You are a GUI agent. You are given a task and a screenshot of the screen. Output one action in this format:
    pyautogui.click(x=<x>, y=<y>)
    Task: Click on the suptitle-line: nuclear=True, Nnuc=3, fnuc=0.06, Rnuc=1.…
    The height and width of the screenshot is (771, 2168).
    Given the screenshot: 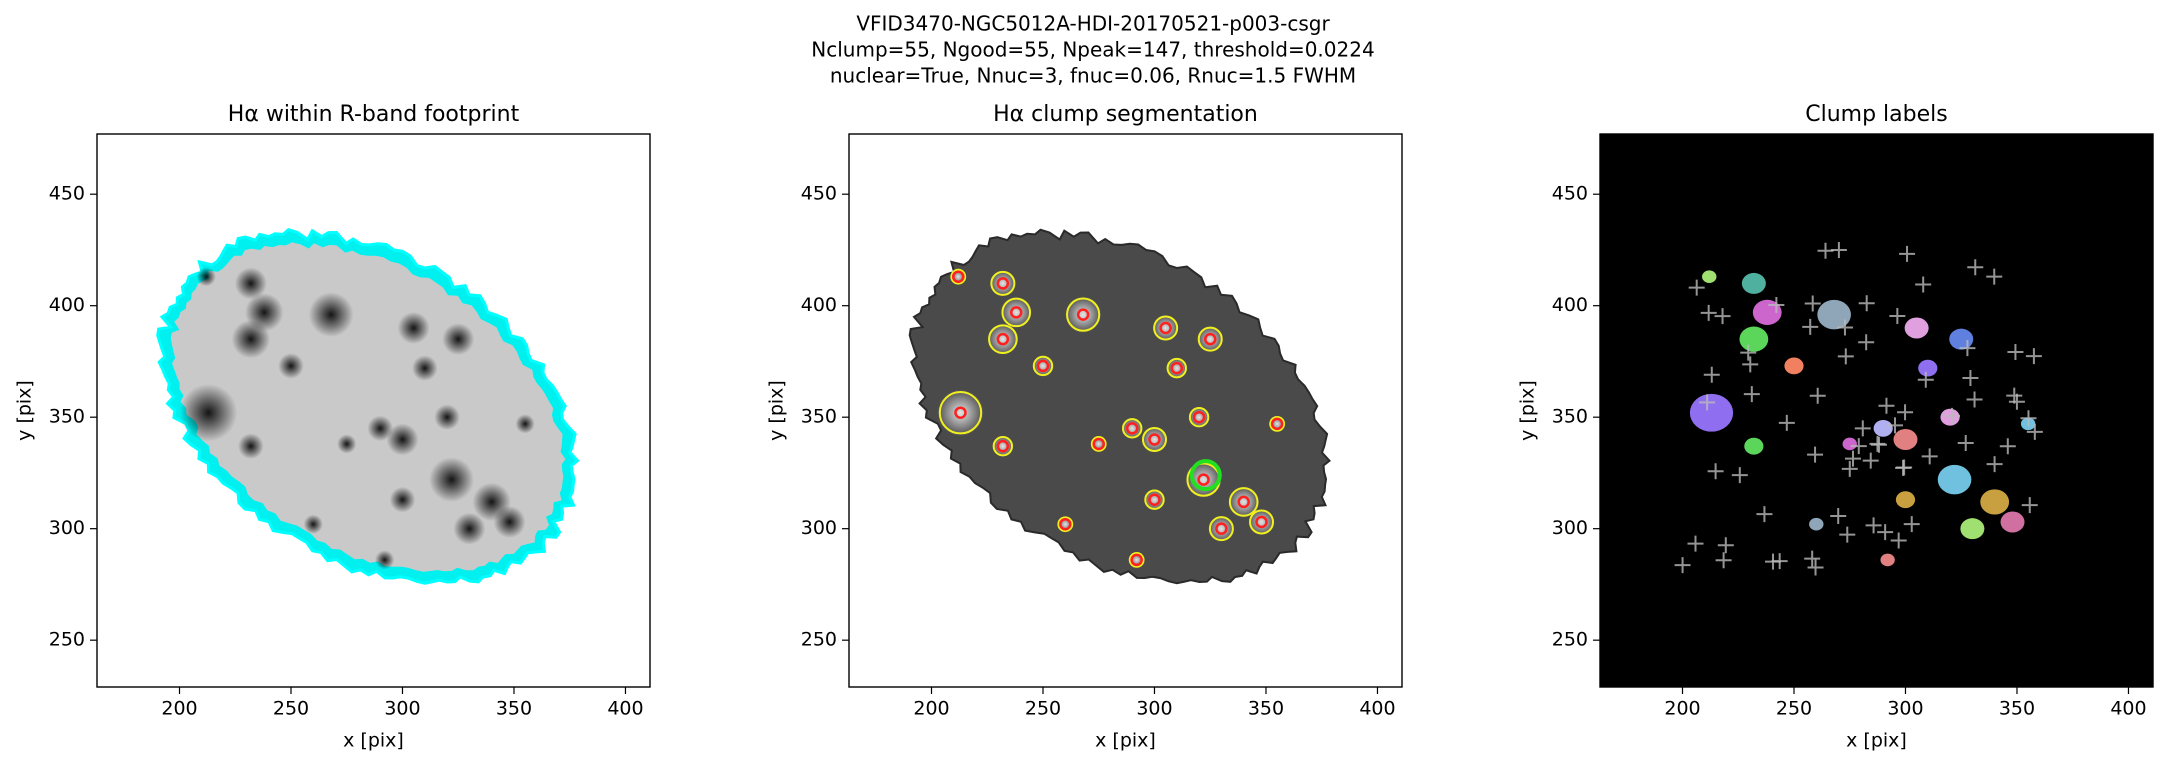 What is the action you would take?
    pyautogui.click(x=1093, y=76)
    